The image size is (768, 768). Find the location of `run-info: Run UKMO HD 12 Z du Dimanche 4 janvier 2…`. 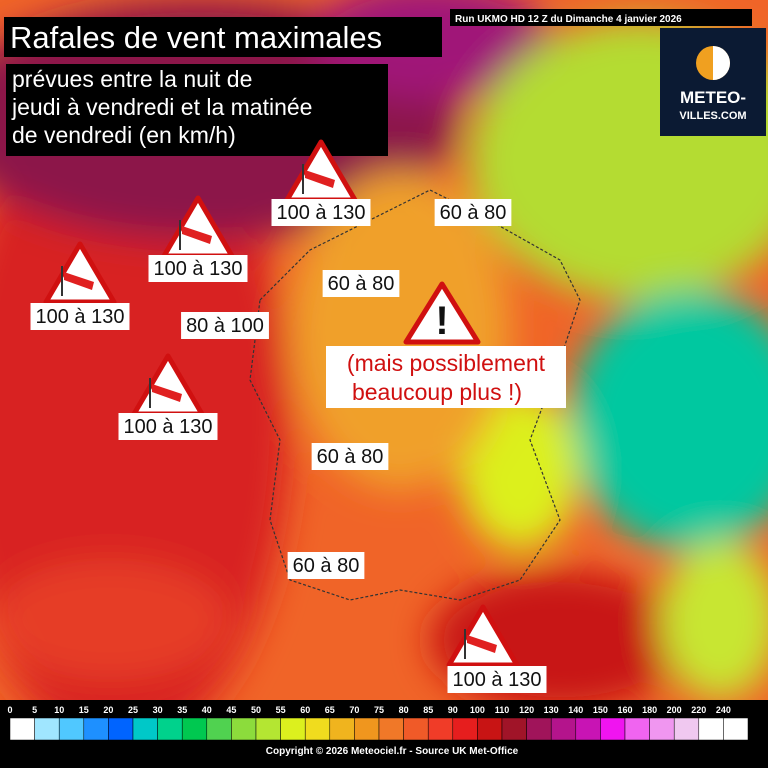

run-info: Run UKMO HD 12 Z du Dimanche 4 janvier 2… is located at coordinates (568, 19).